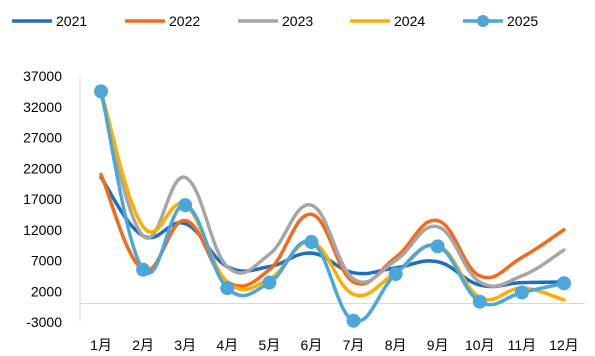  What do you see at coordinates (184, 21) in the screenshot?
I see `legend-label-2022: 2022` at bounding box center [184, 21].